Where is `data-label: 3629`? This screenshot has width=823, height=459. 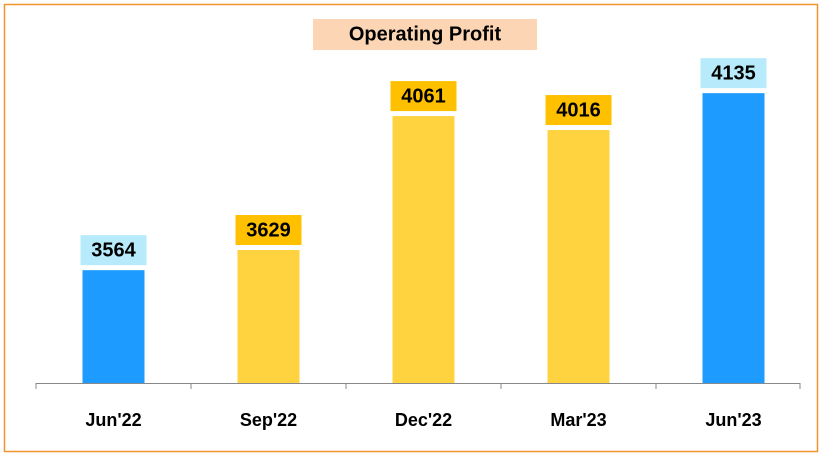 data-label: 3629 is located at coordinates (268, 230).